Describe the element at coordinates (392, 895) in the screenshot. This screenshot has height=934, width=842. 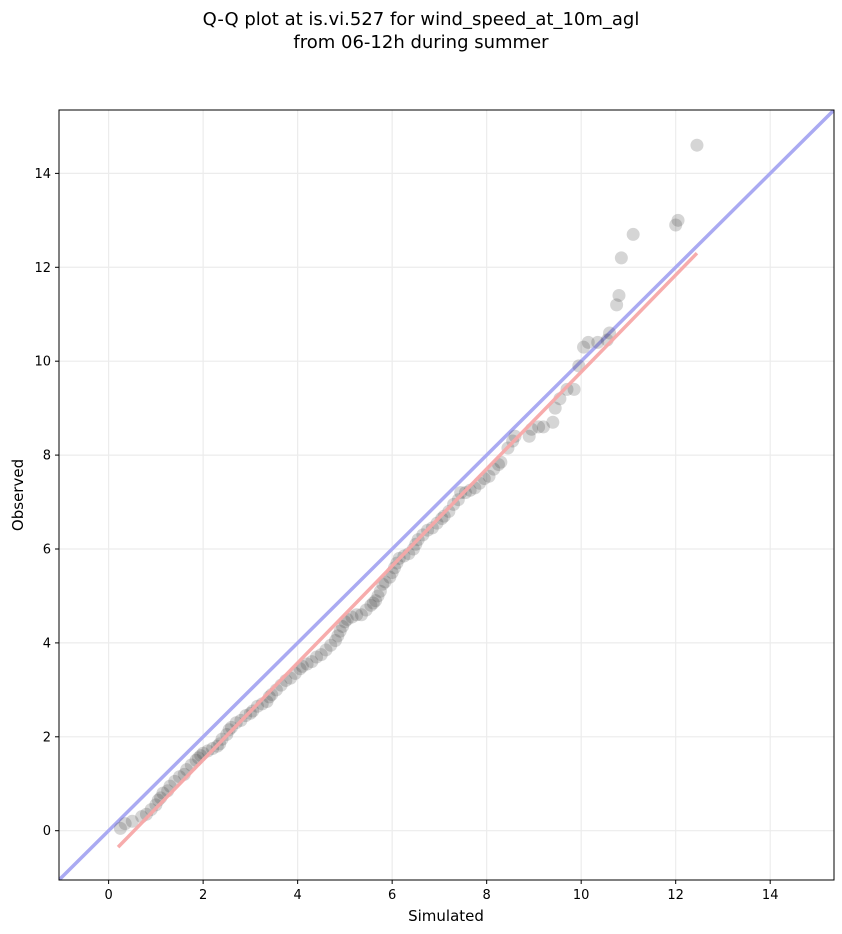
I see `x-tick-label: 6` at that location.